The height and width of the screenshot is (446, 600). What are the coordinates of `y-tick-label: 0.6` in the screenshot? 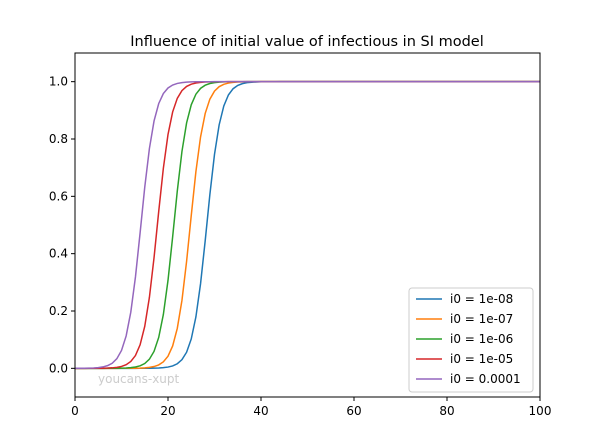 It's located at (58, 196).